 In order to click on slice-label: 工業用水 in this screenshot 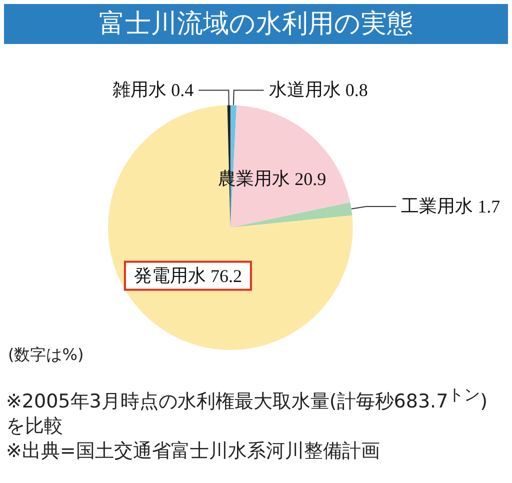, I will do `click(437, 207)`.